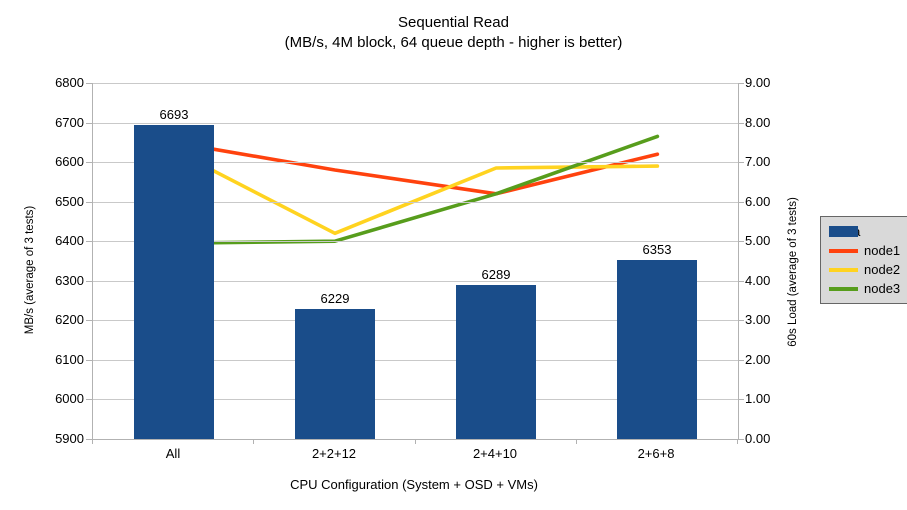 This screenshot has width=907, height=510. What do you see at coordinates (69, 399) in the screenshot?
I see `left-axis-tick-label: 6000` at bounding box center [69, 399].